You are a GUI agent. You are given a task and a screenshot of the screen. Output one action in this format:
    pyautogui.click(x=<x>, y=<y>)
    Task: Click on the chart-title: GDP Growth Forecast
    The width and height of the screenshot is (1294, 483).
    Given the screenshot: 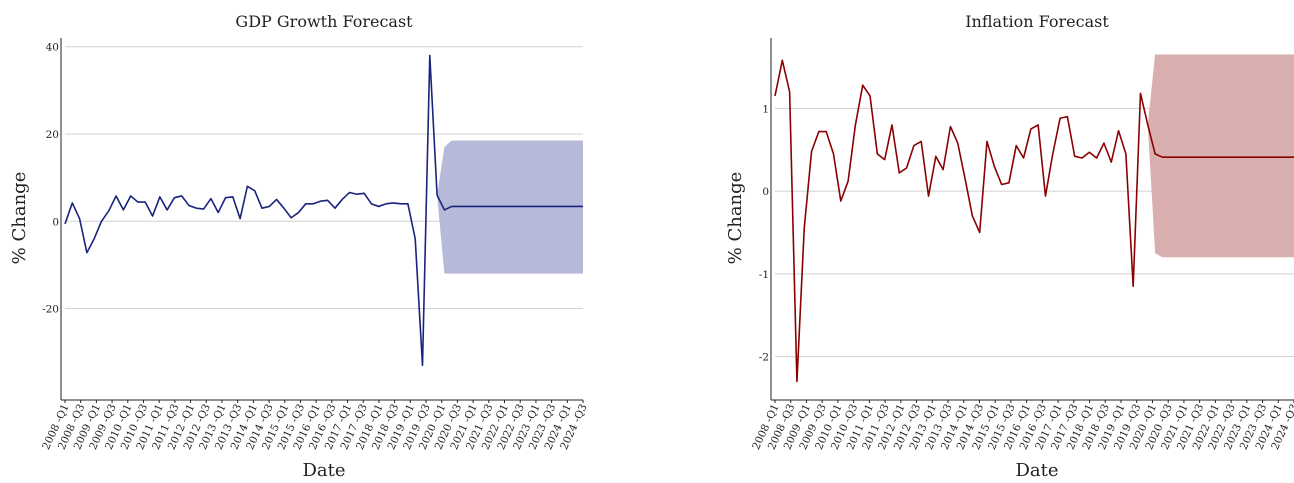 What is the action you would take?
    pyautogui.click(x=324, y=21)
    